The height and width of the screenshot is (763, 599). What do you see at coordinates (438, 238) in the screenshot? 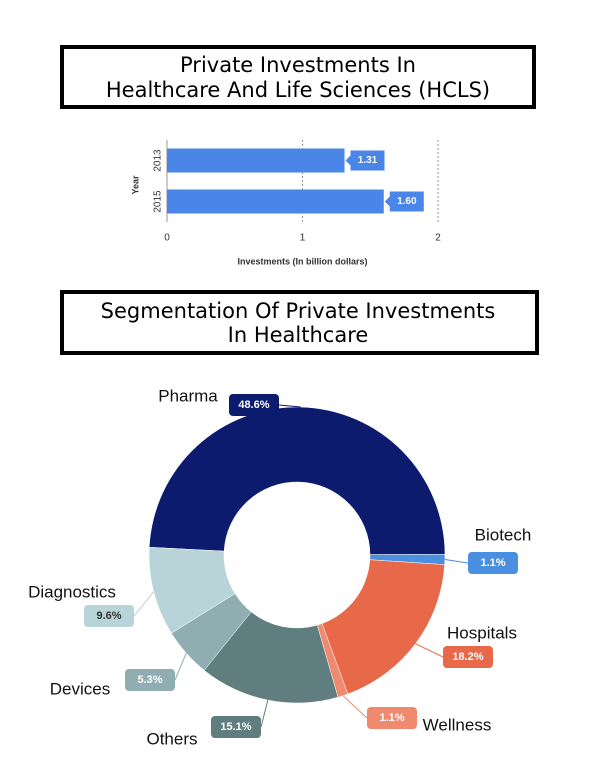
I see `x-tick-label: 2` at bounding box center [438, 238].